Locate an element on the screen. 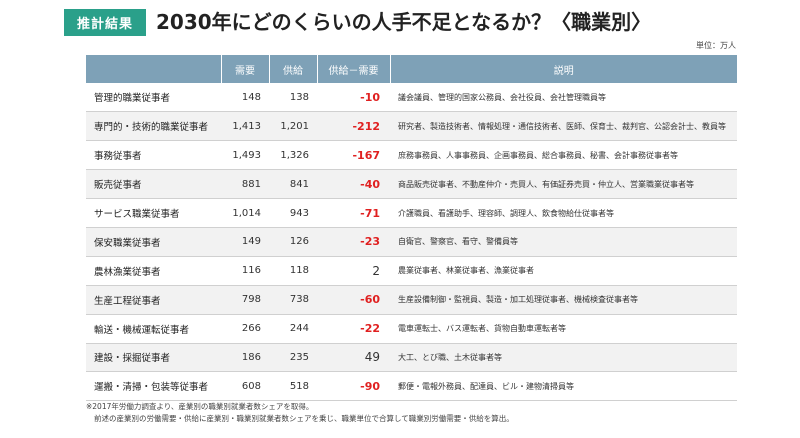  category-cell: 管理的職業従事者 is located at coordinates (153, 98).